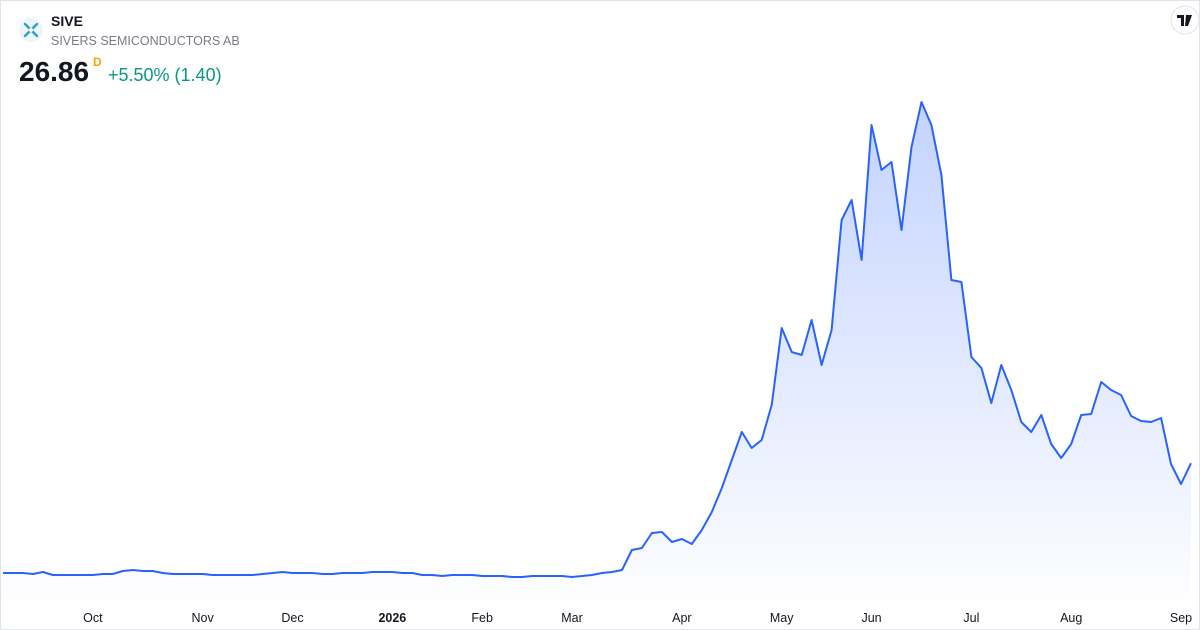 The height and width of the screenshot is (630, 1200). I want to click on interval-flag: D, so click(97, 62).